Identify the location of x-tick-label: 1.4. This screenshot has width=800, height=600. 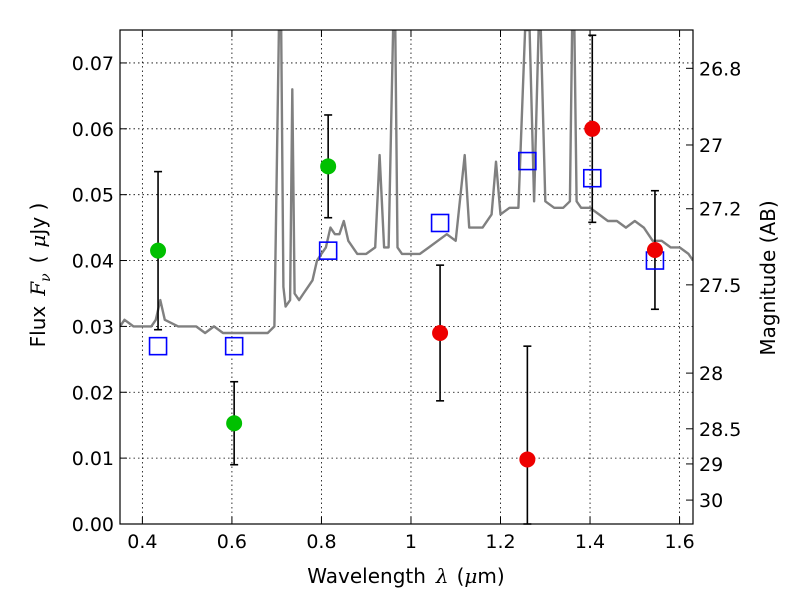
(590, 542).